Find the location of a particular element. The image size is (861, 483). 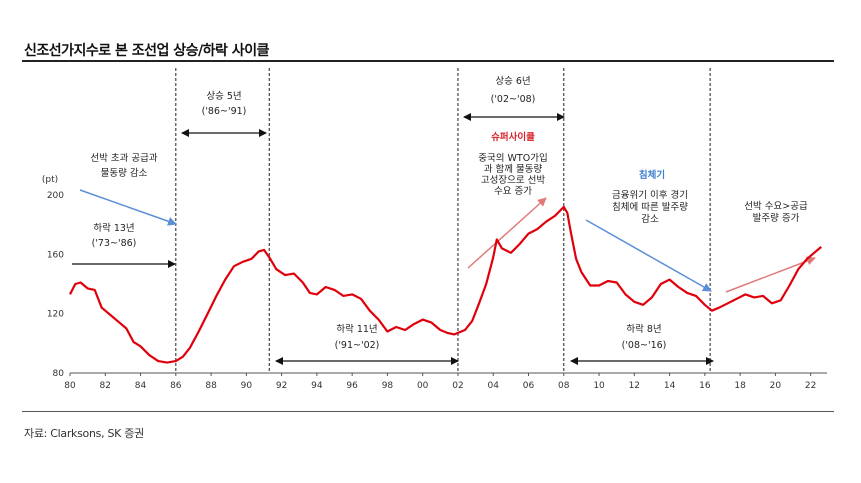

y-tick-label: 120 is located at coordinates (55, 315).